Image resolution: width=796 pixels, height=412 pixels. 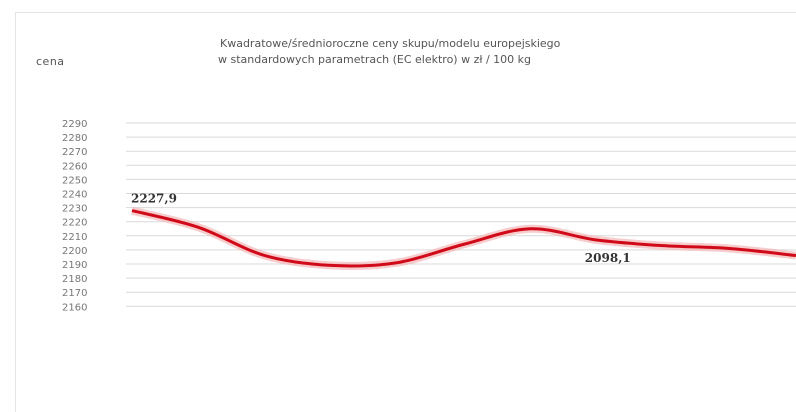 What do you see at coordinates (74, 195) in the screenshot?
I see `y-tick-label: 2240` at bounding box center [74, 195].